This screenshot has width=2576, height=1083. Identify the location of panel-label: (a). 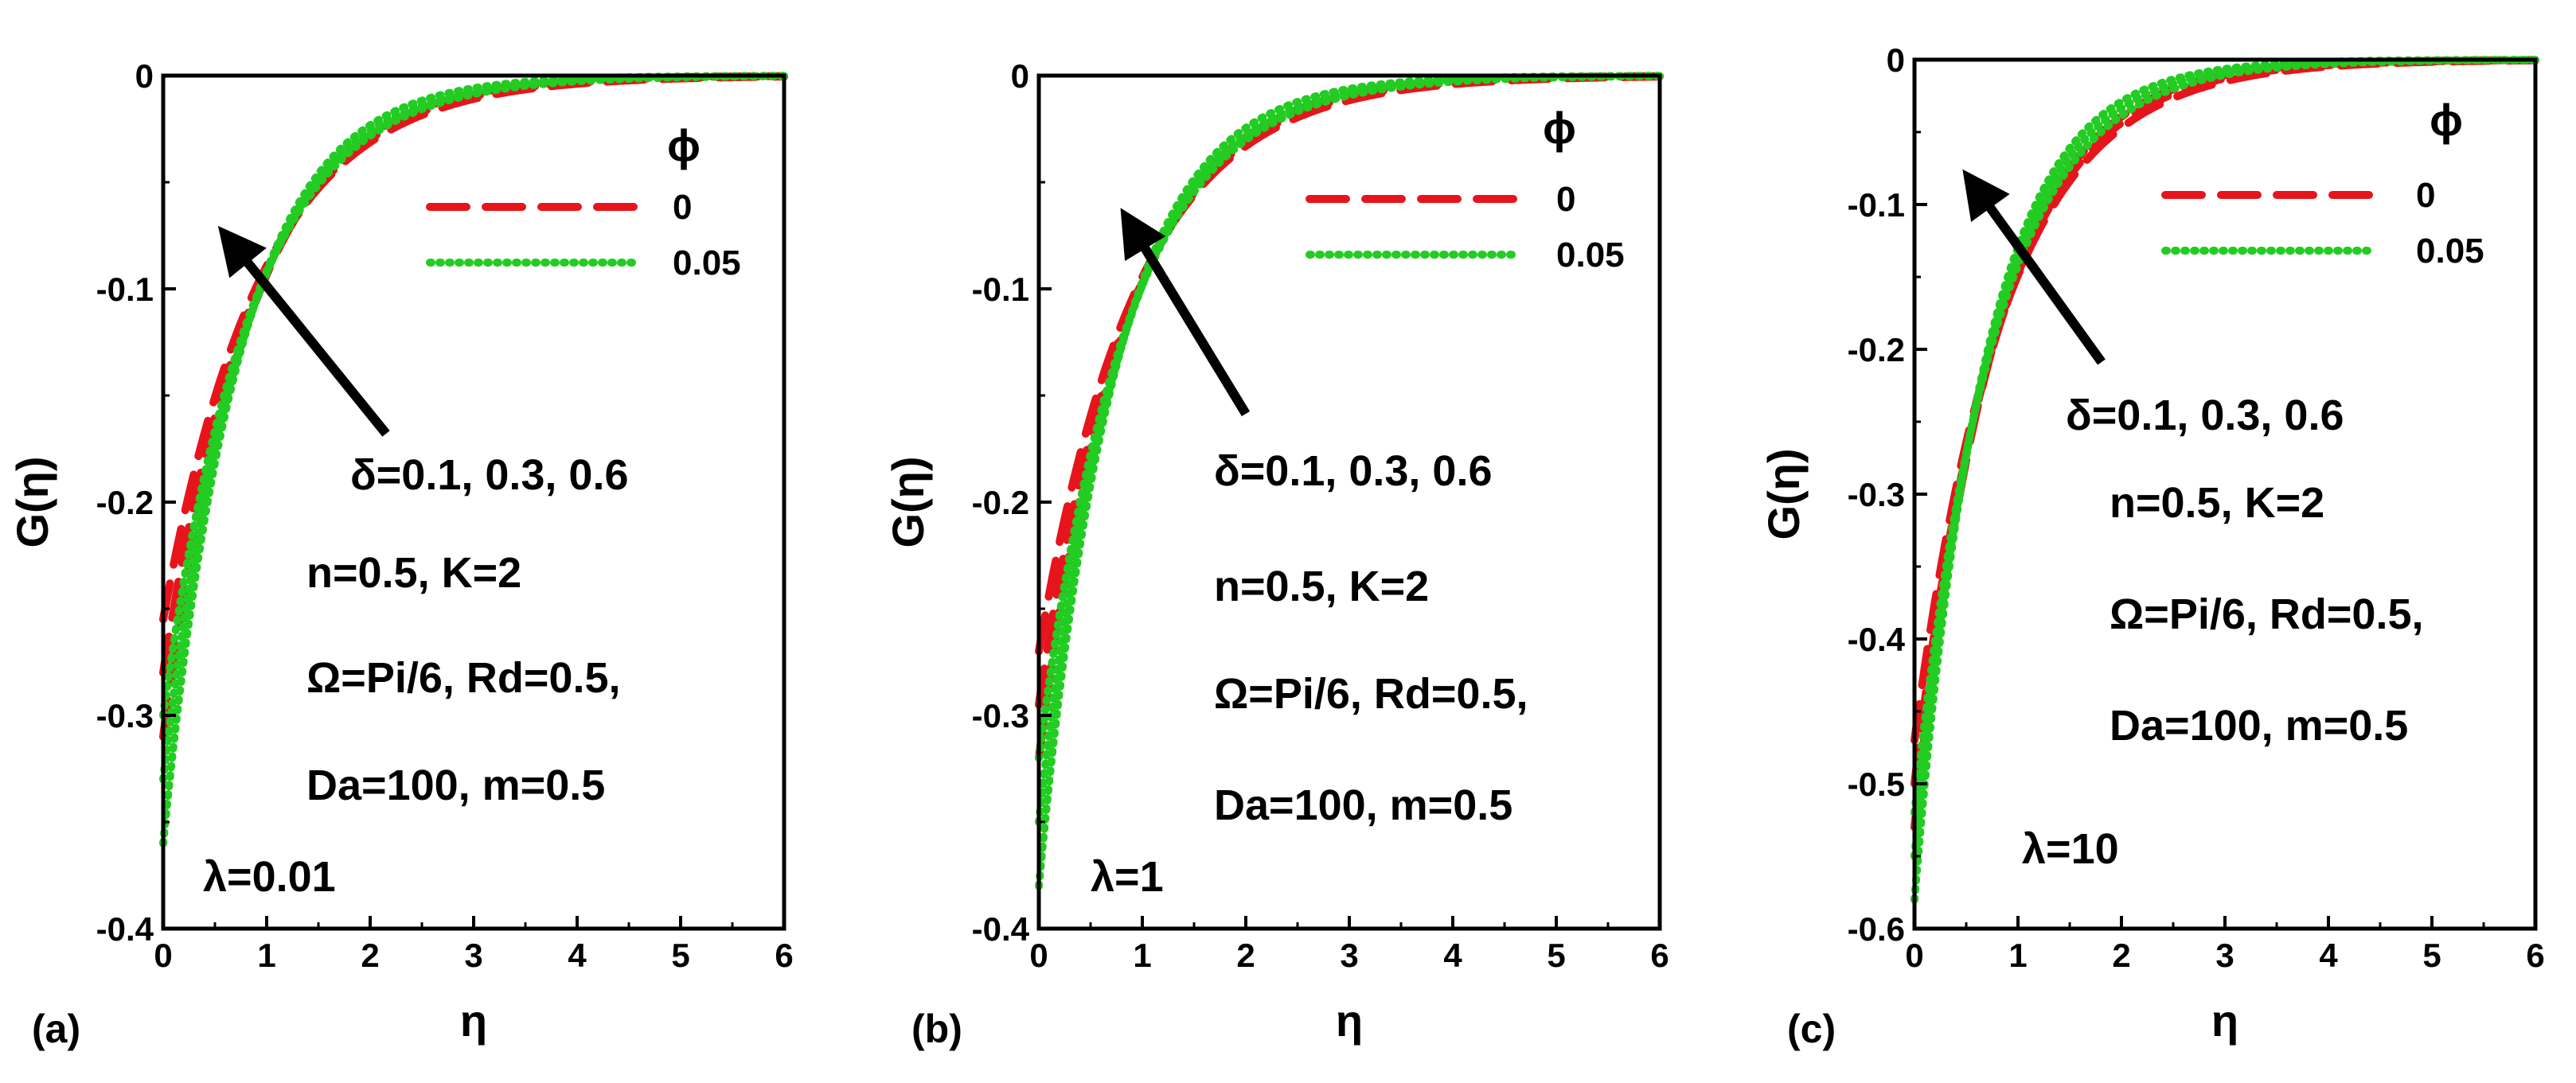
(56, 1029).